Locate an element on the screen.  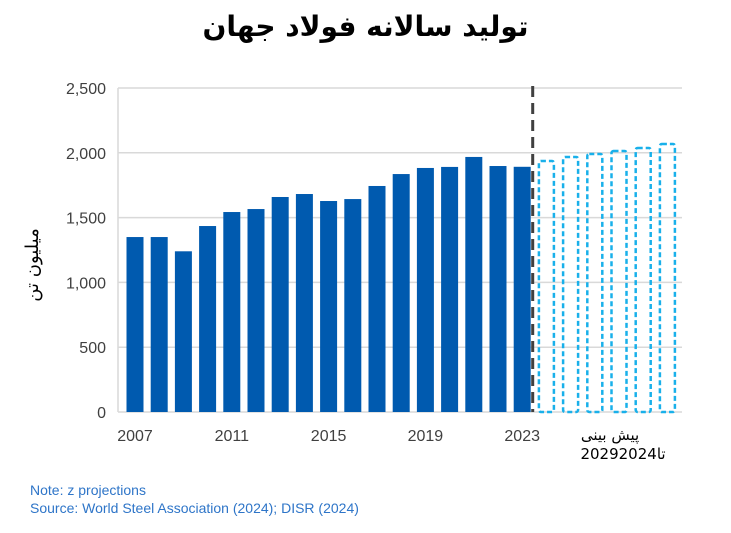
forecast-bar-2027 is located at coordinates (619, 281).